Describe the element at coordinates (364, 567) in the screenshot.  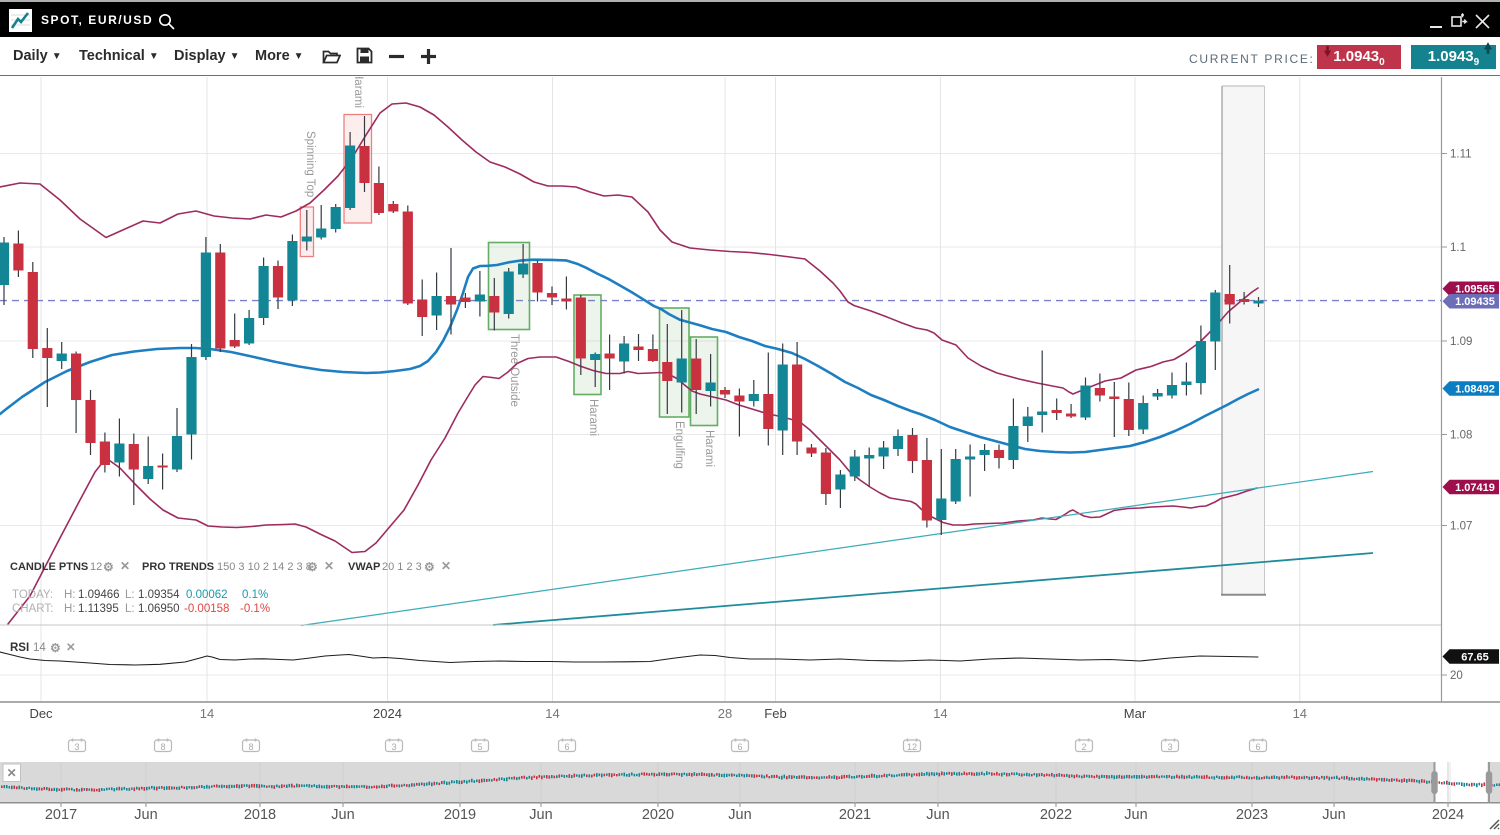
I see `svg-text: VWAP` at that location.